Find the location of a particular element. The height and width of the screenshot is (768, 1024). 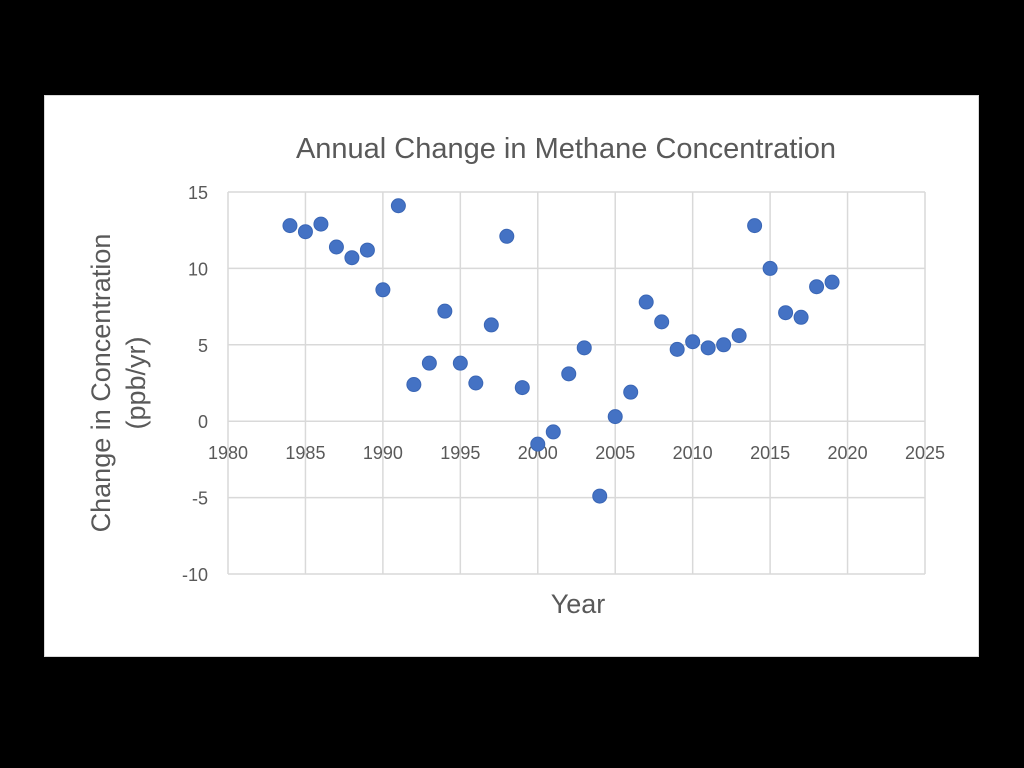

y-tick-label: 5 is located at coordinates (203, 346).